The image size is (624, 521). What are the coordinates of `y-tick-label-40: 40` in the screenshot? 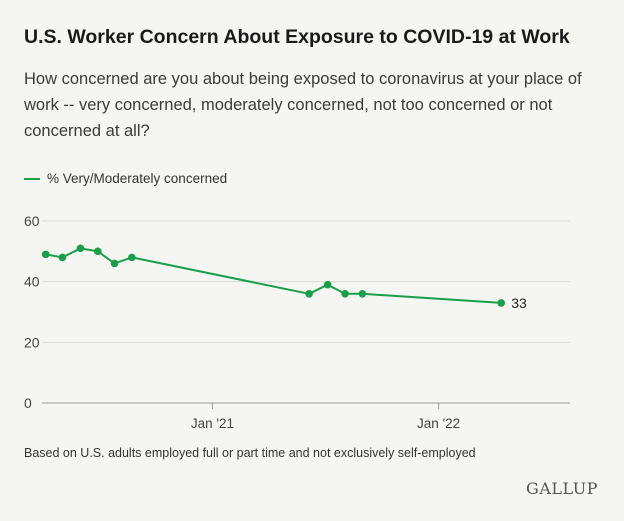 It's located at (32, 282).